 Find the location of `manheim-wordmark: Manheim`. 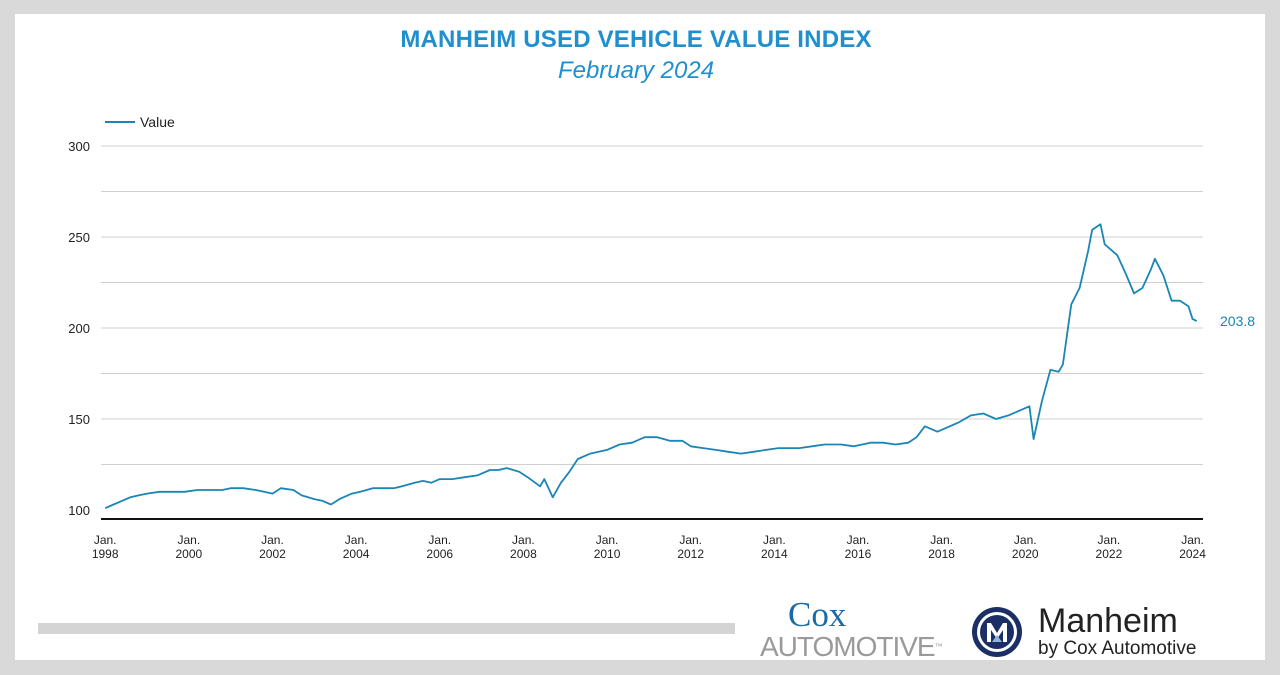

manheim-wordmark: Manheim is located at coordinates (1108, 621).